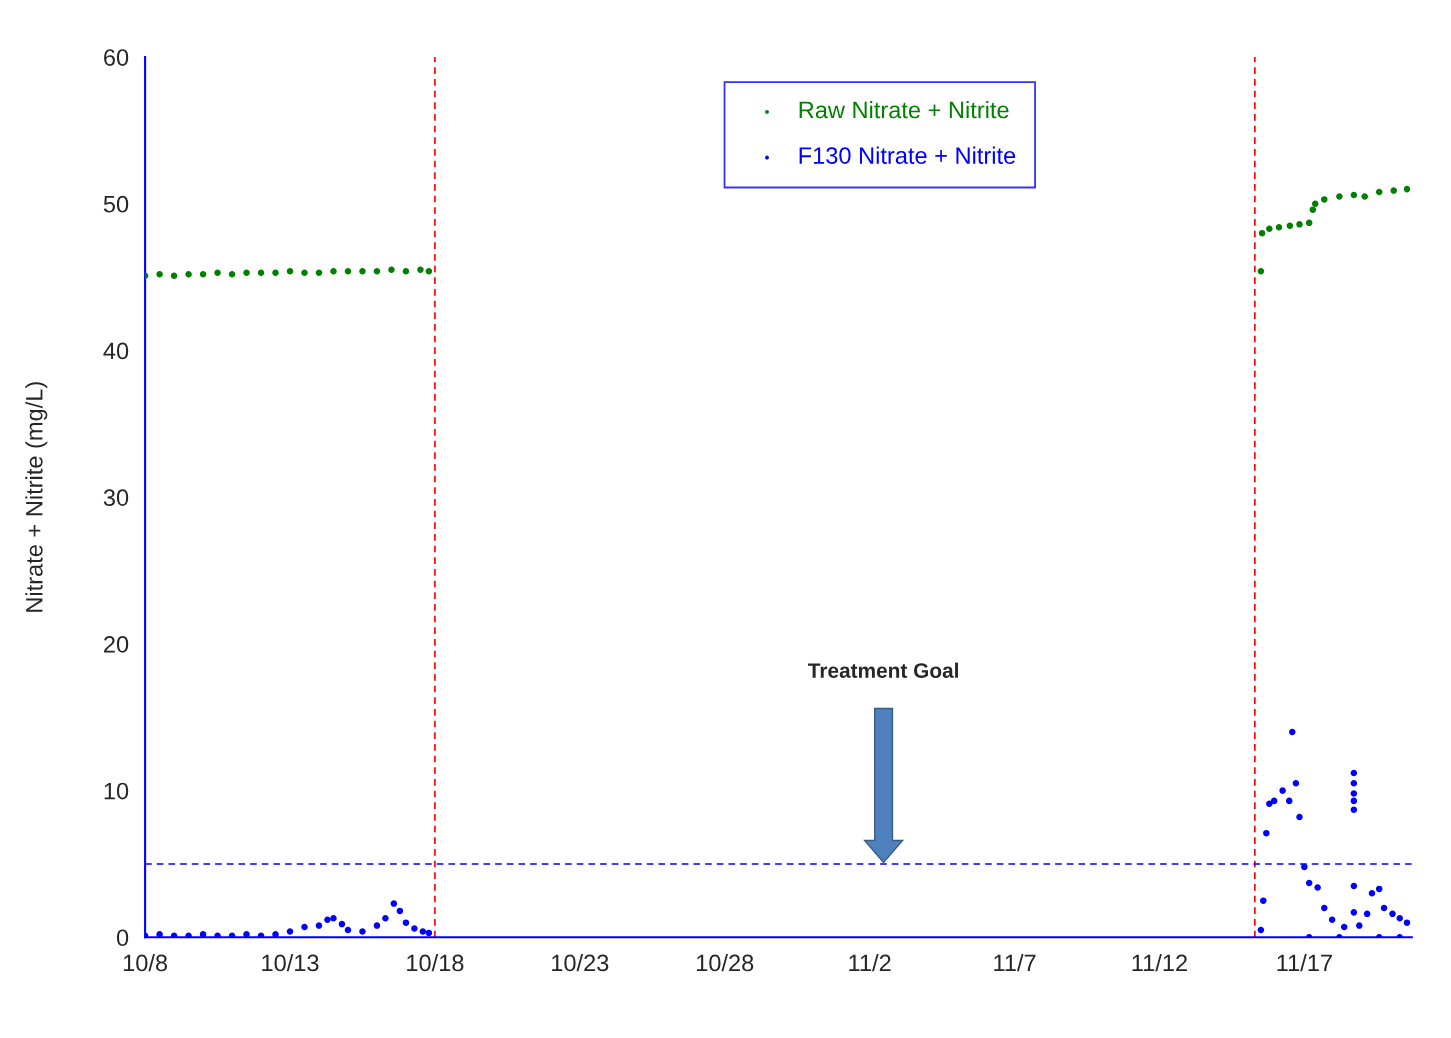 This screenshot has height=1038, width=1451. What do you see at coordinates (116, 204) in the screenshot?
I see `y-tick-label: 50` at bounding box center [116, 204].